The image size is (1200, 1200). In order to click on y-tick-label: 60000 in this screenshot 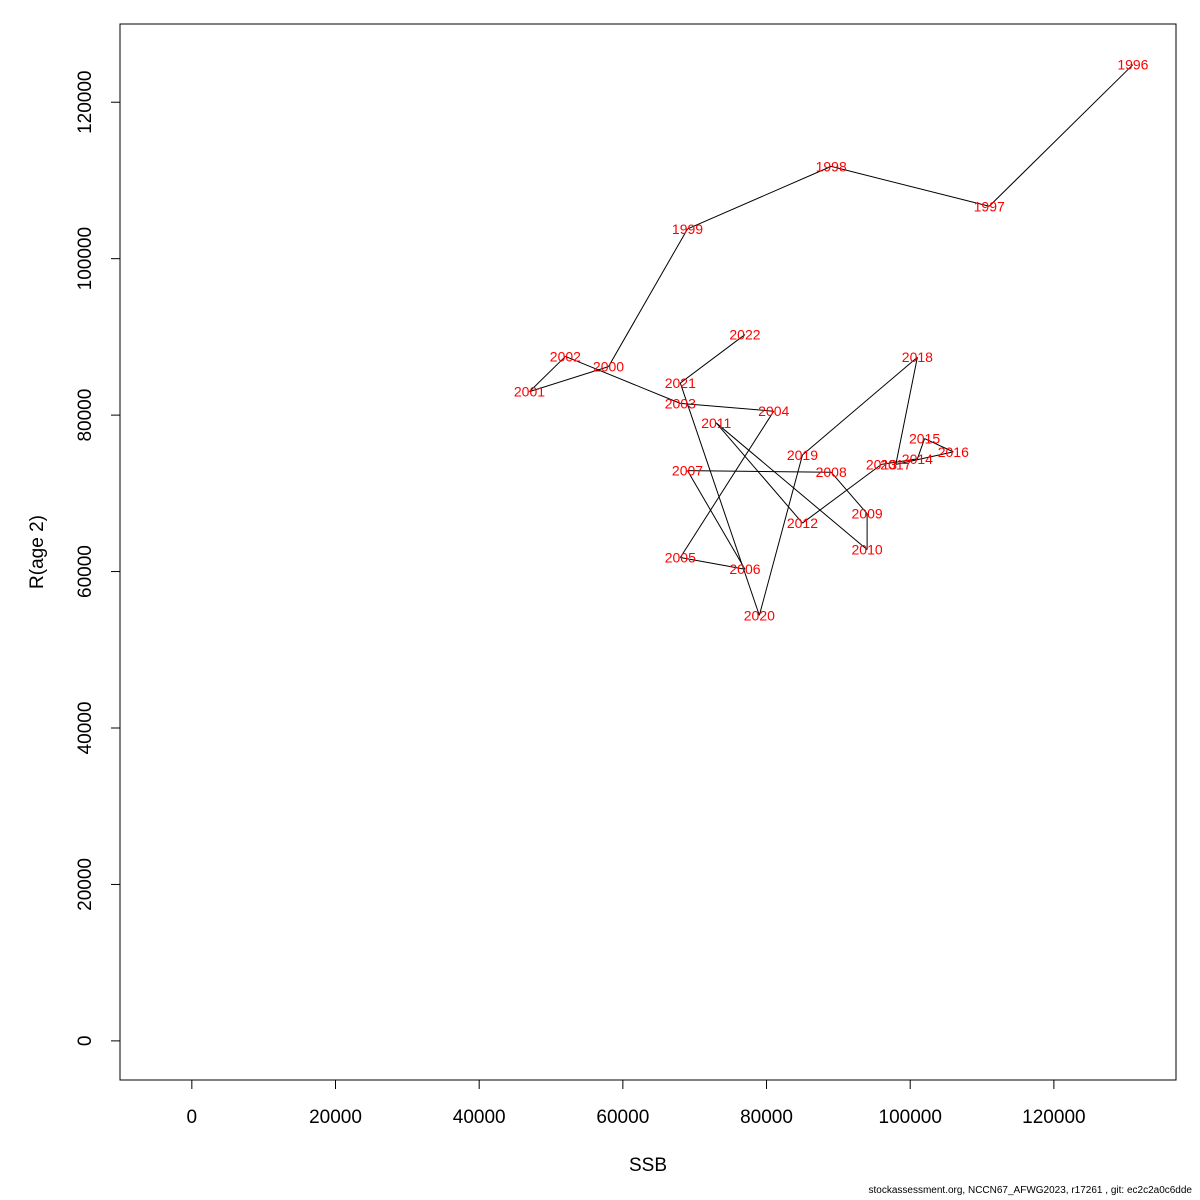, I will do `click(85, 571)`.